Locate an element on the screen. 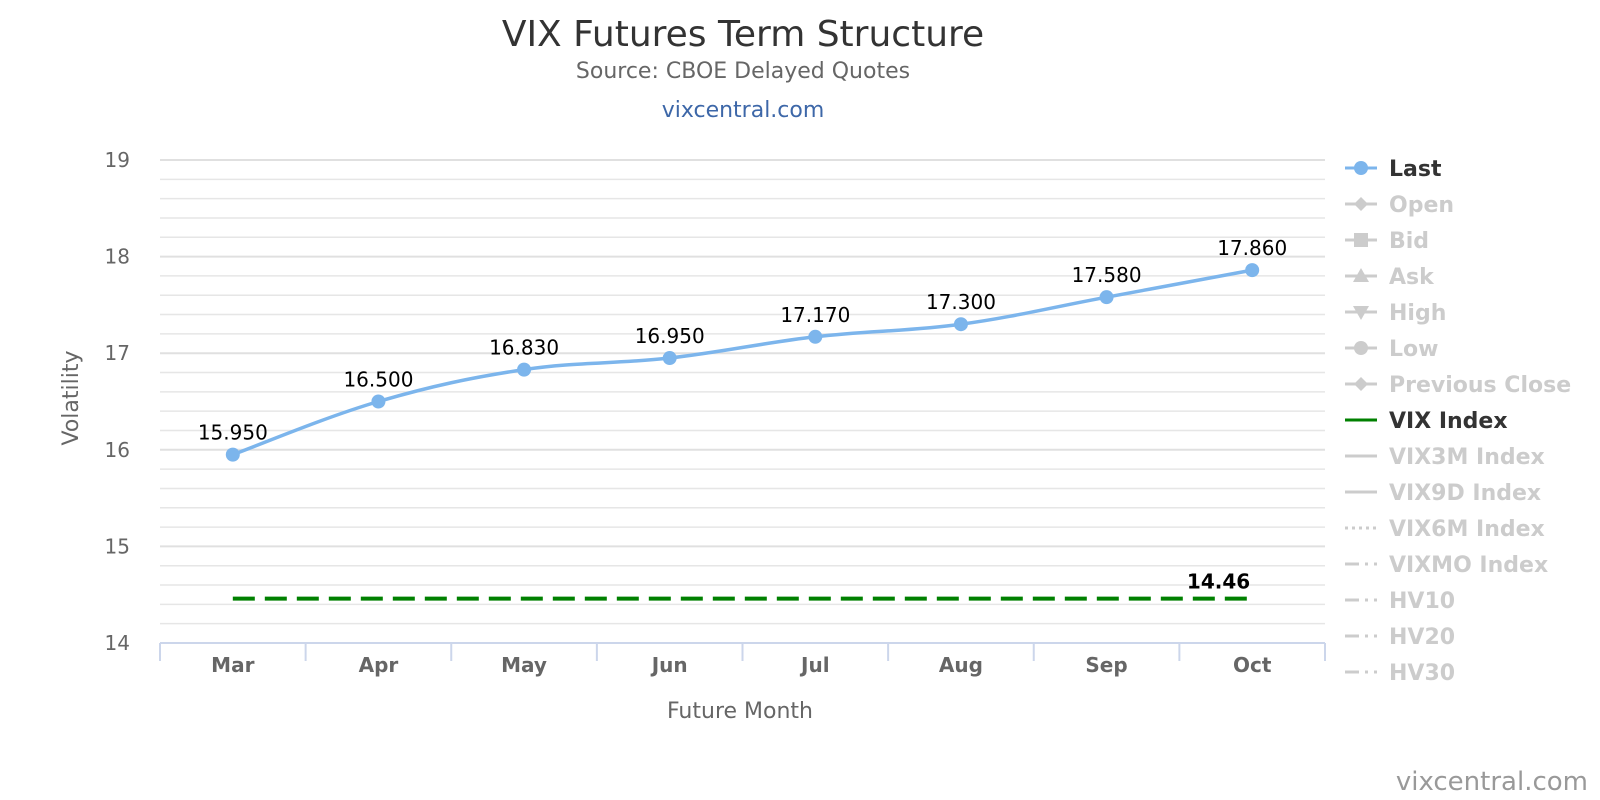  x-axis-title: Future Month is located at coordinates (740, 711).